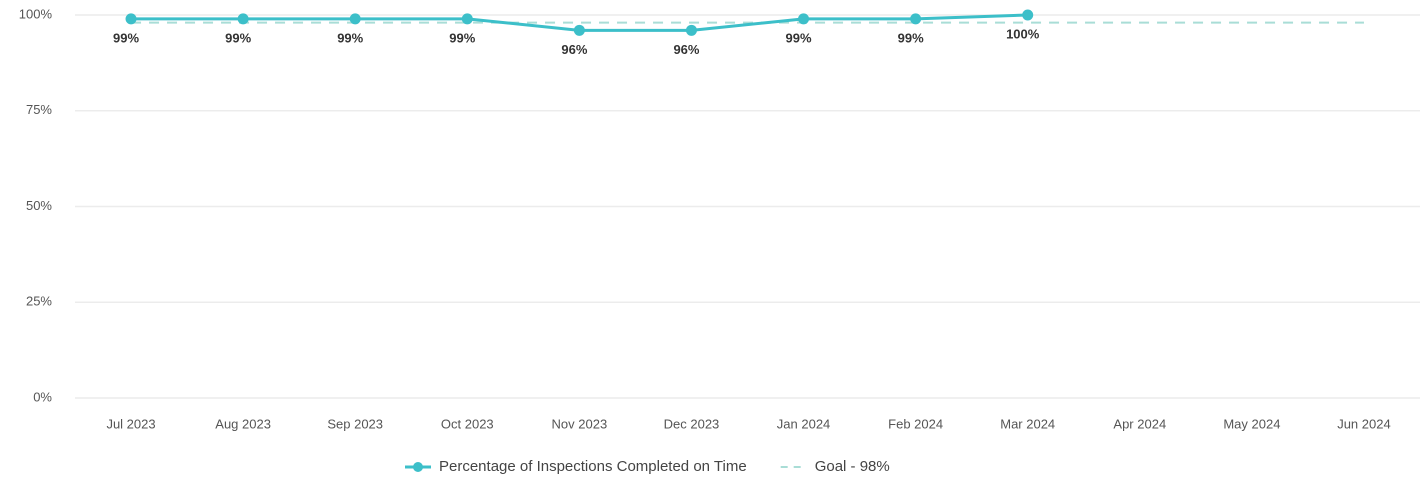 Image resolution: width=1424 pixels, height=480 pixels. I want to click on legend-marker, so click(418, 467).